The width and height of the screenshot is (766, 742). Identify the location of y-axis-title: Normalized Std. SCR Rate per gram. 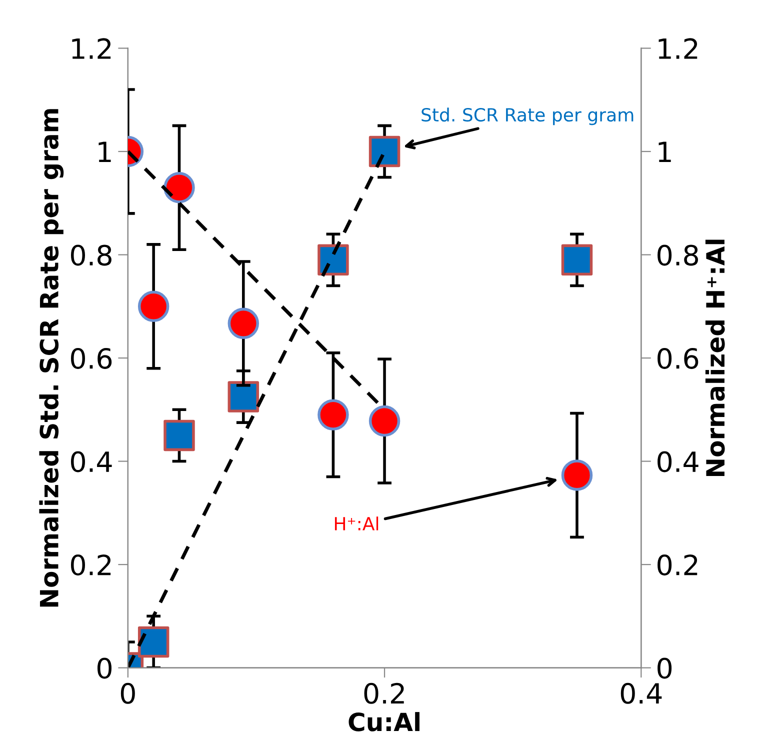
(51, 358).